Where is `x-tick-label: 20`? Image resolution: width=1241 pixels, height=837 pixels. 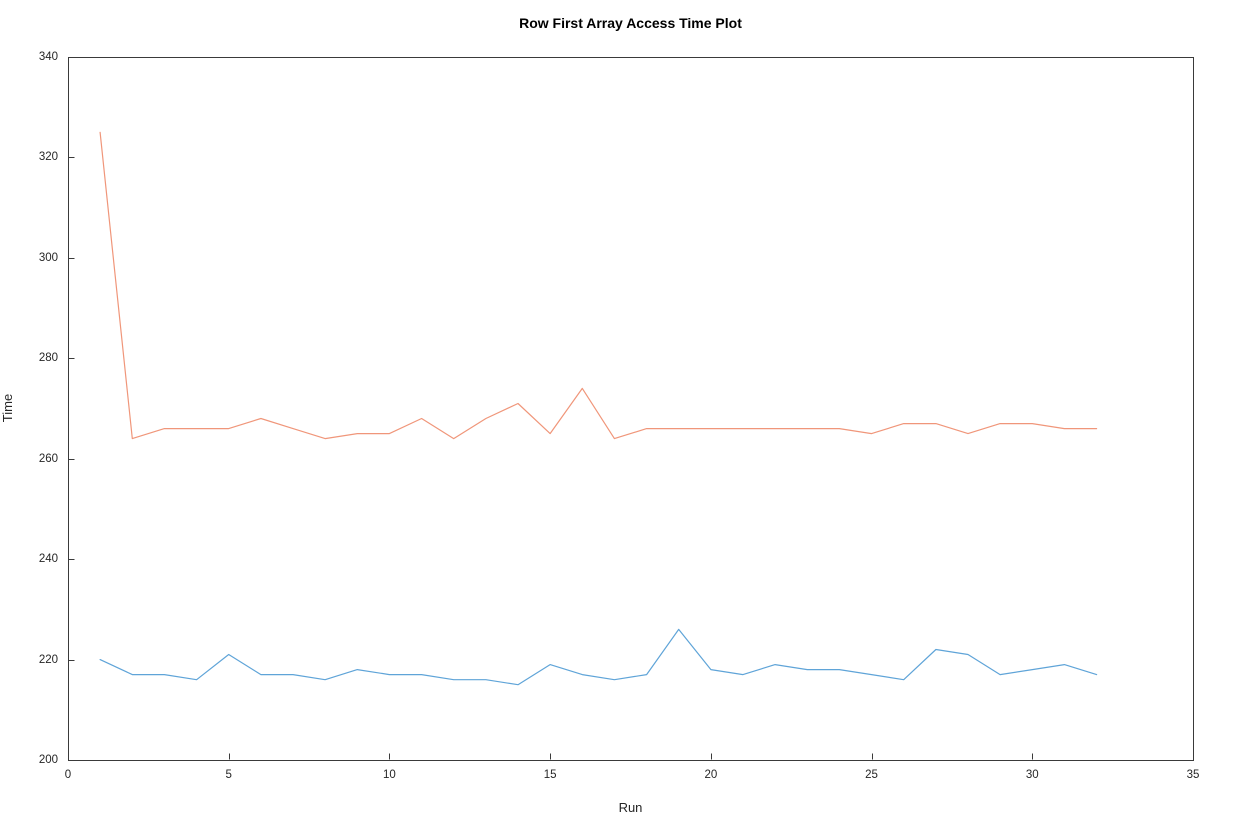 x-tick-label: 20 is located at coordinates (711, 775).